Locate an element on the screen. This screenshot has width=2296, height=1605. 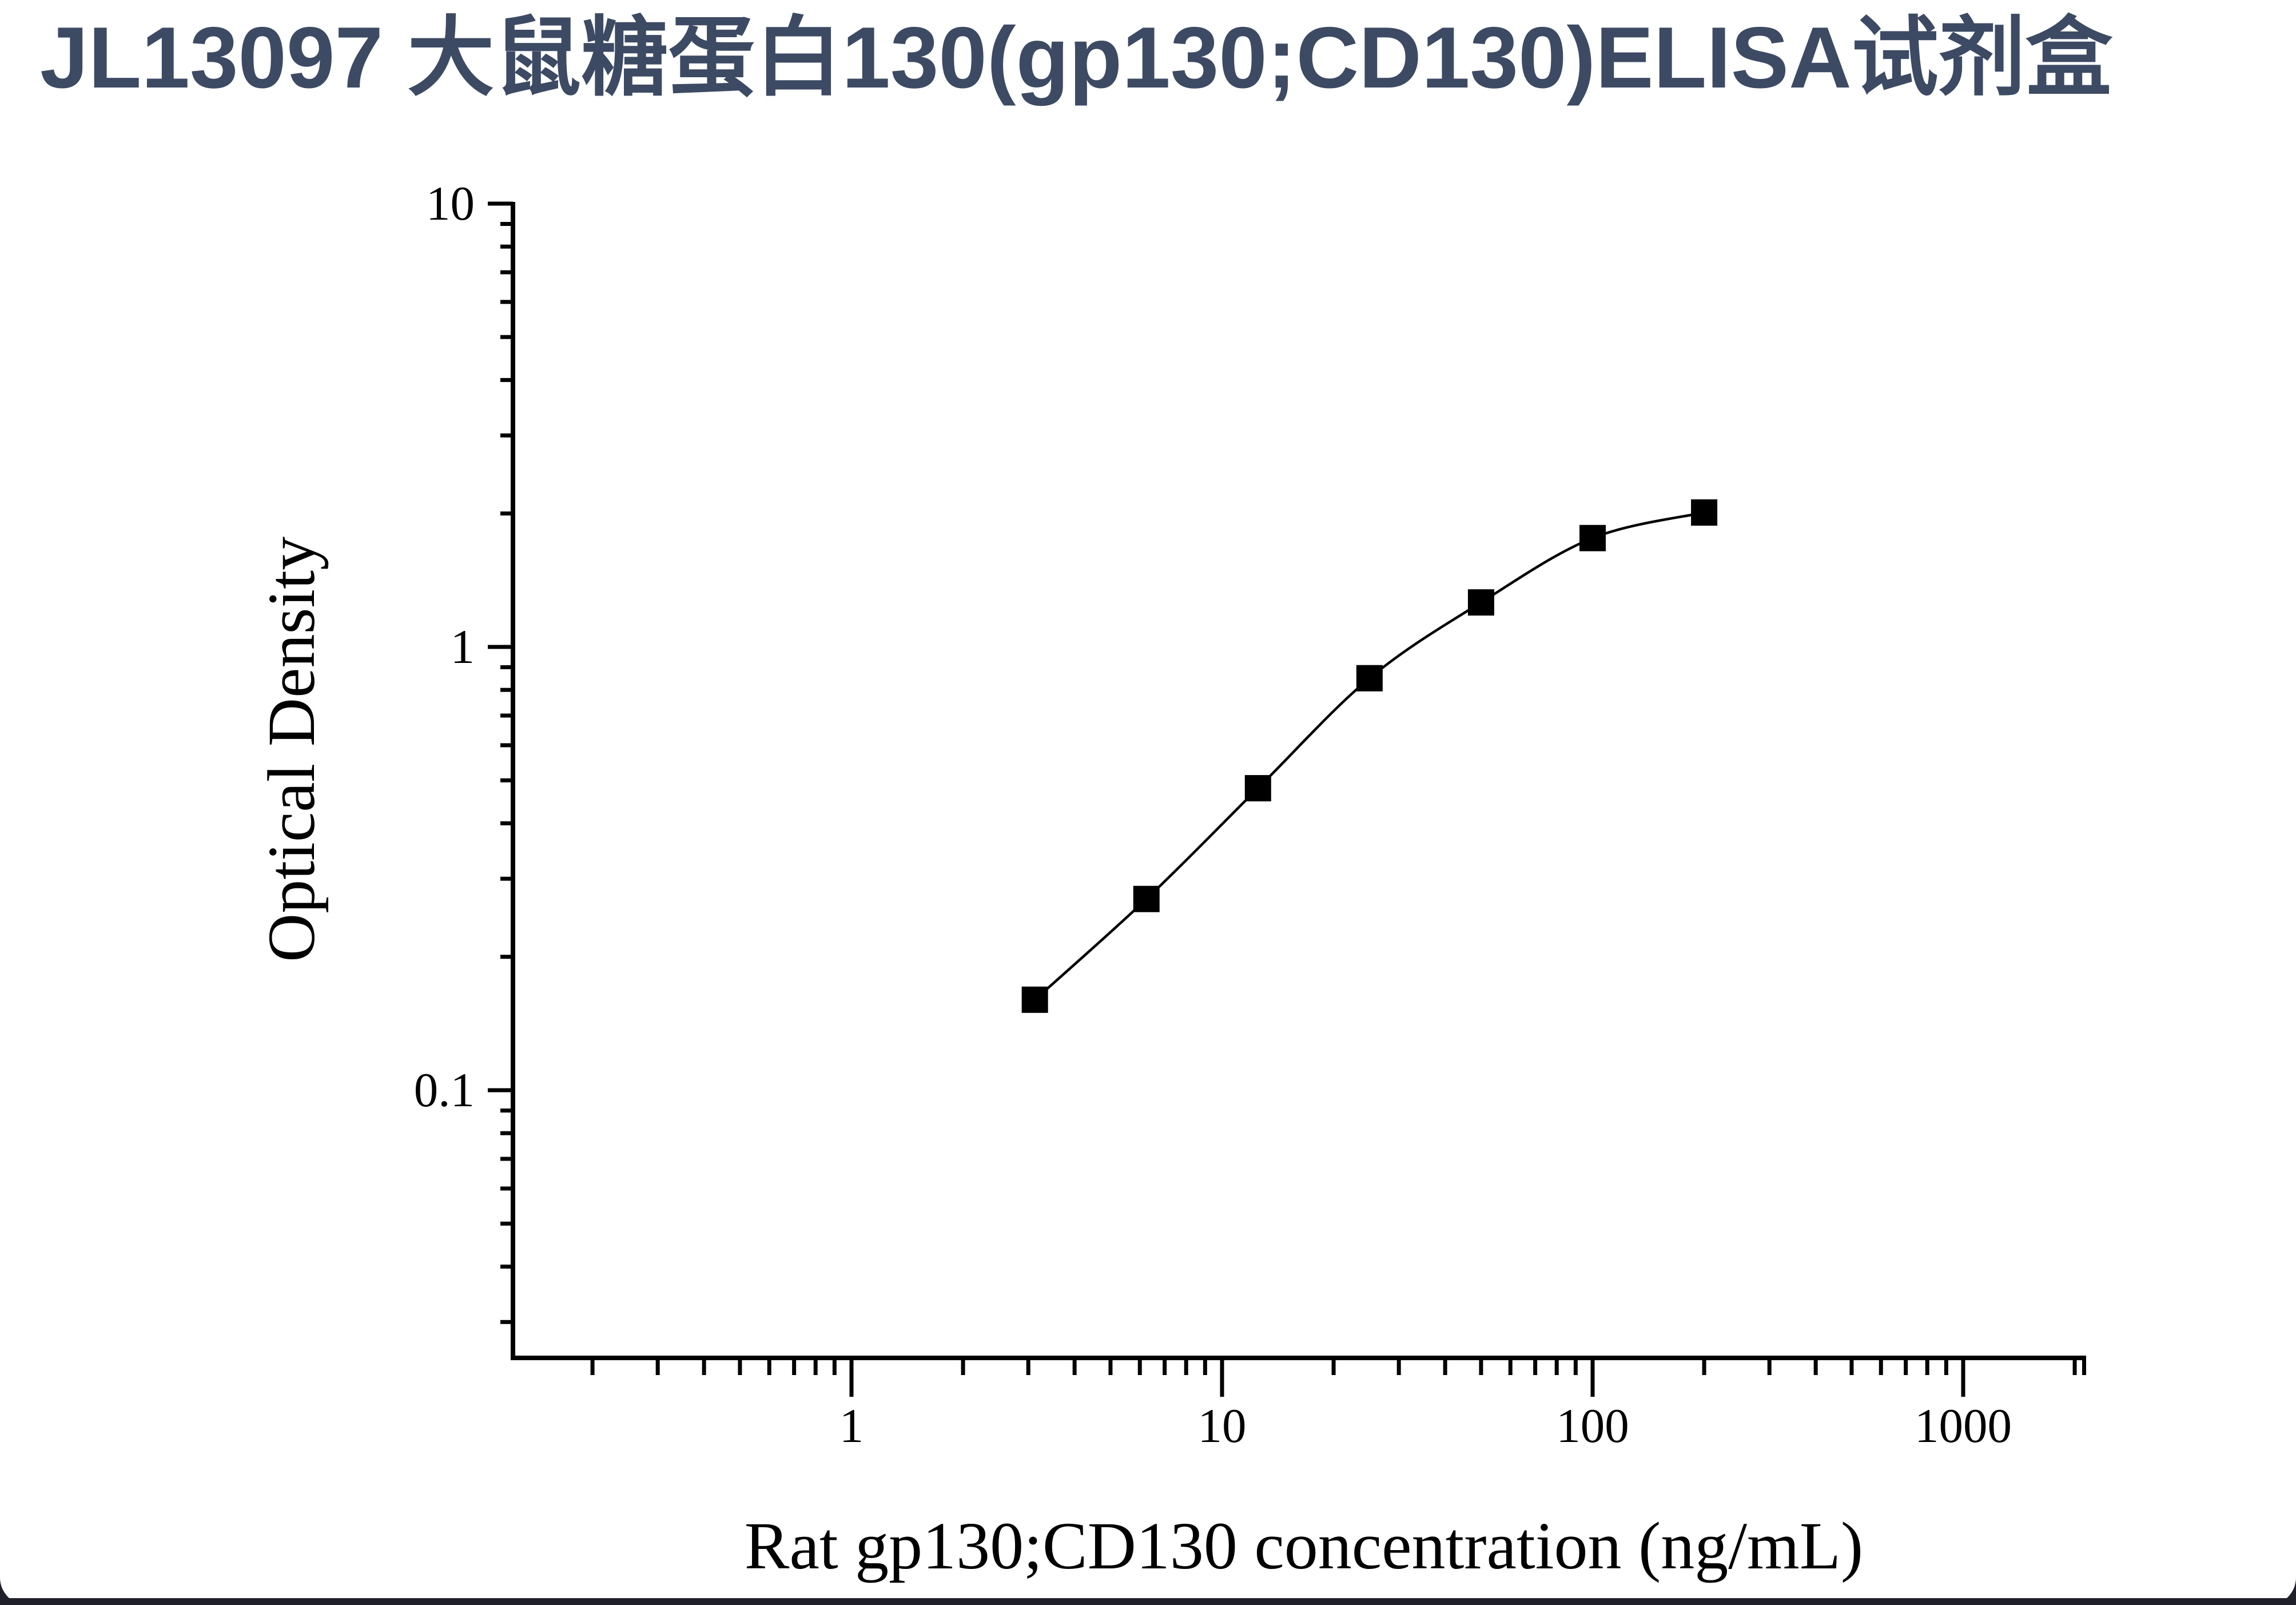
y-tick-label: 1 is located at coordinates (462, 647).